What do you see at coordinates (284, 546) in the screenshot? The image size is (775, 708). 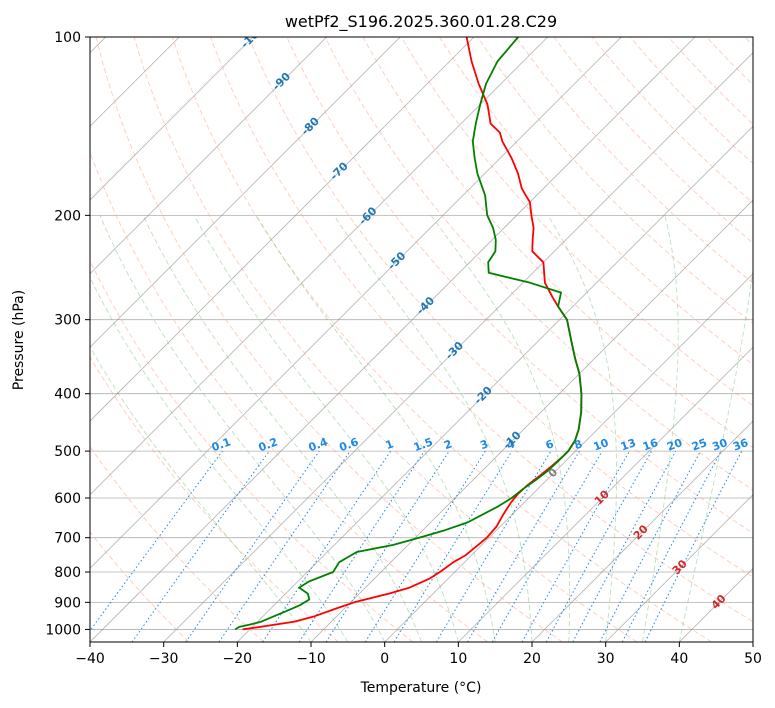 I see `mixing-ratio-line-0.6` at bounding box center [284, 546].